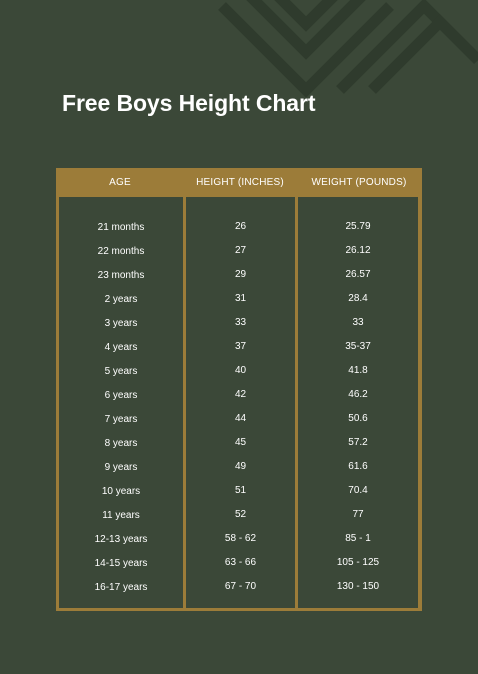 This screenshot has width=478, height=674. Describe the element at coordinates (240, 370) in the screenshot. I see `height-cell: 40` at that location.